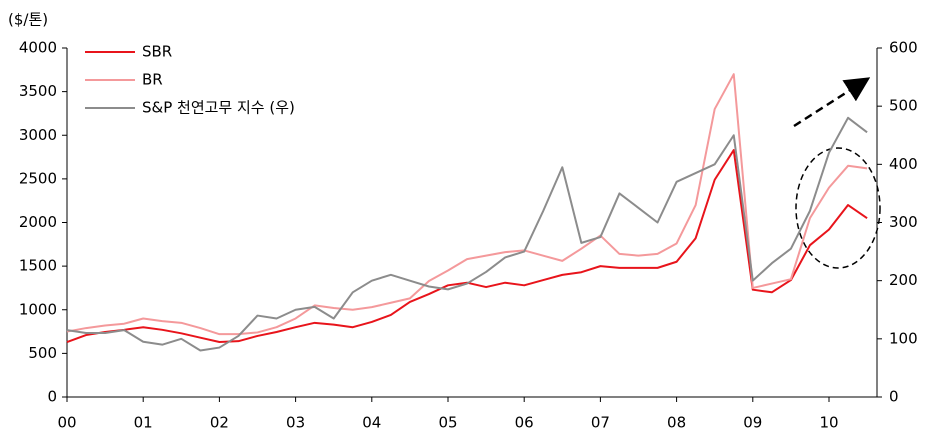 The width and height of the screenshot is (934, 434). I want to click on highlight-ellipse, so click(838, 208).